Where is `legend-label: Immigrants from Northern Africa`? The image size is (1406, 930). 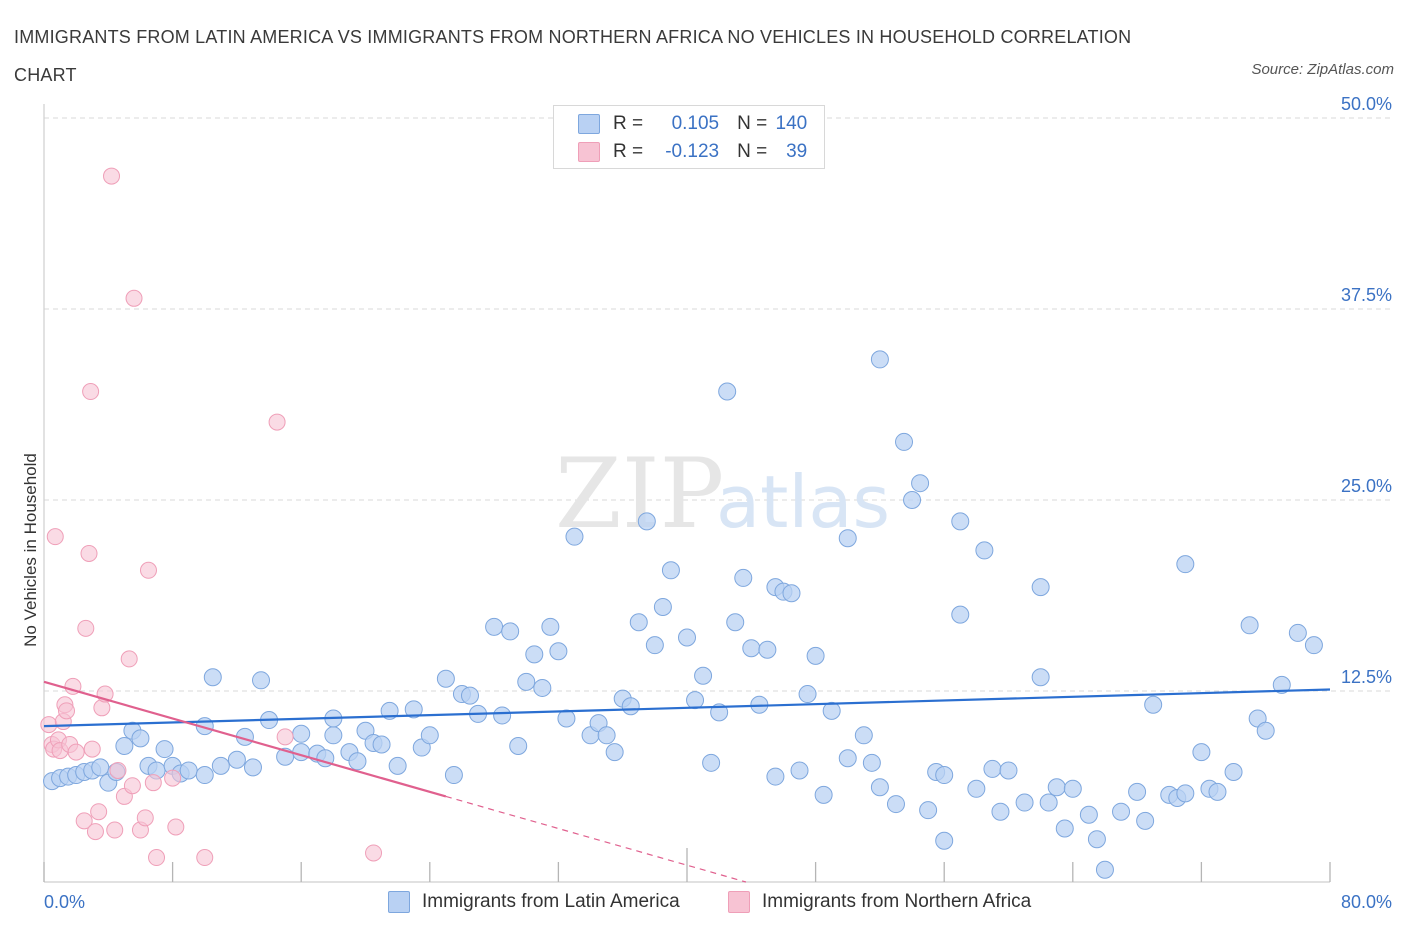 legend-label: Immigrants from Northern Africa is located at coordinates (897, 901).